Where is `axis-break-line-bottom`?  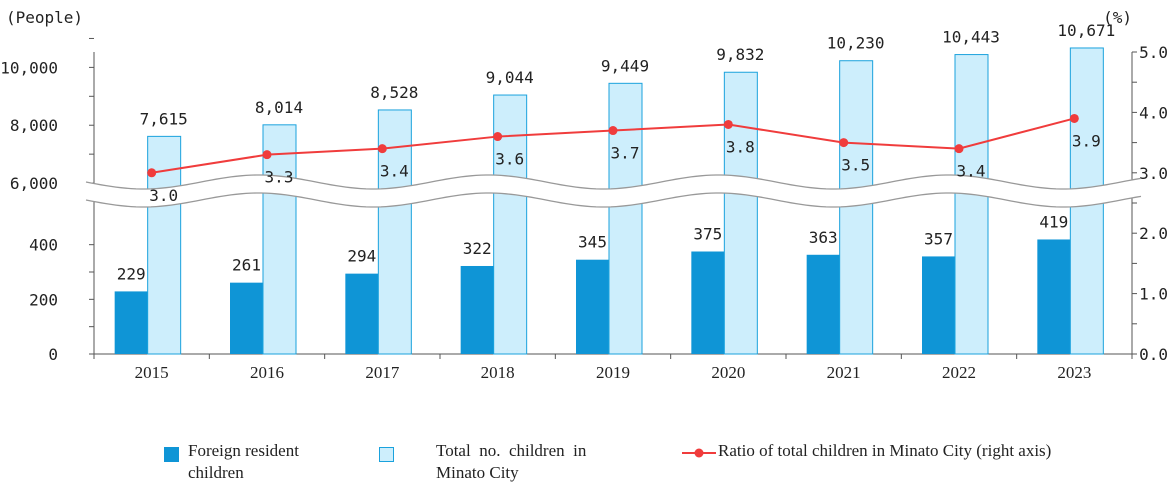 axis-break-line-bottom is located at coordinates (613, 200).